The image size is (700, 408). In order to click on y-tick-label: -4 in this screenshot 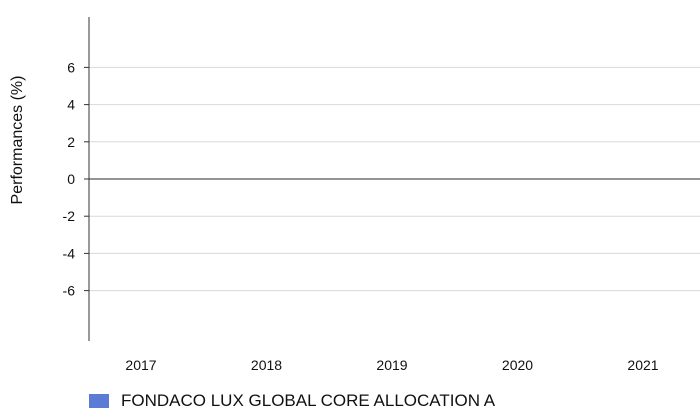, I will do `click(69, 253)`.